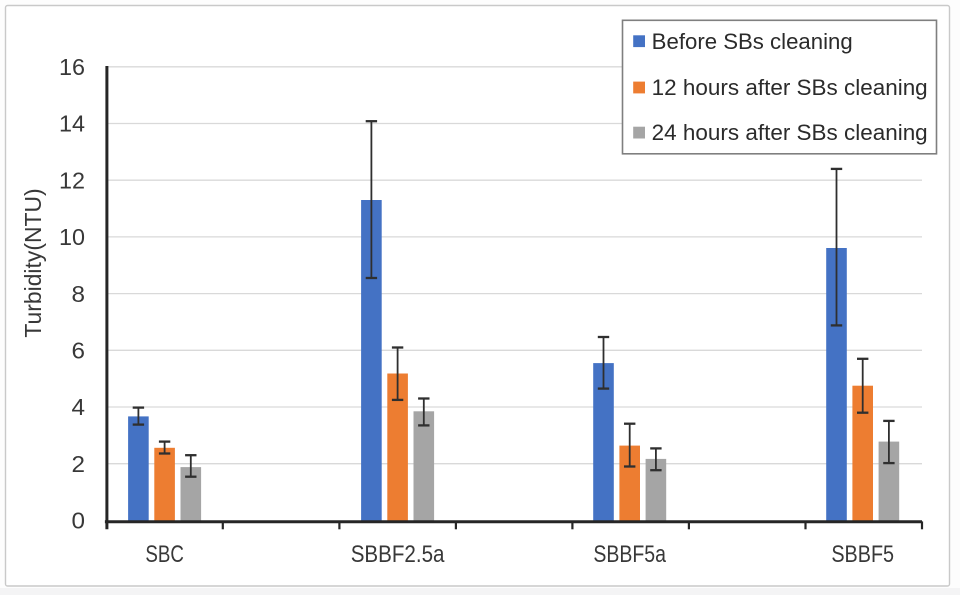 This screenshot has height=595, width=960. I want to click on svg-text: 6, so click(79, 351).